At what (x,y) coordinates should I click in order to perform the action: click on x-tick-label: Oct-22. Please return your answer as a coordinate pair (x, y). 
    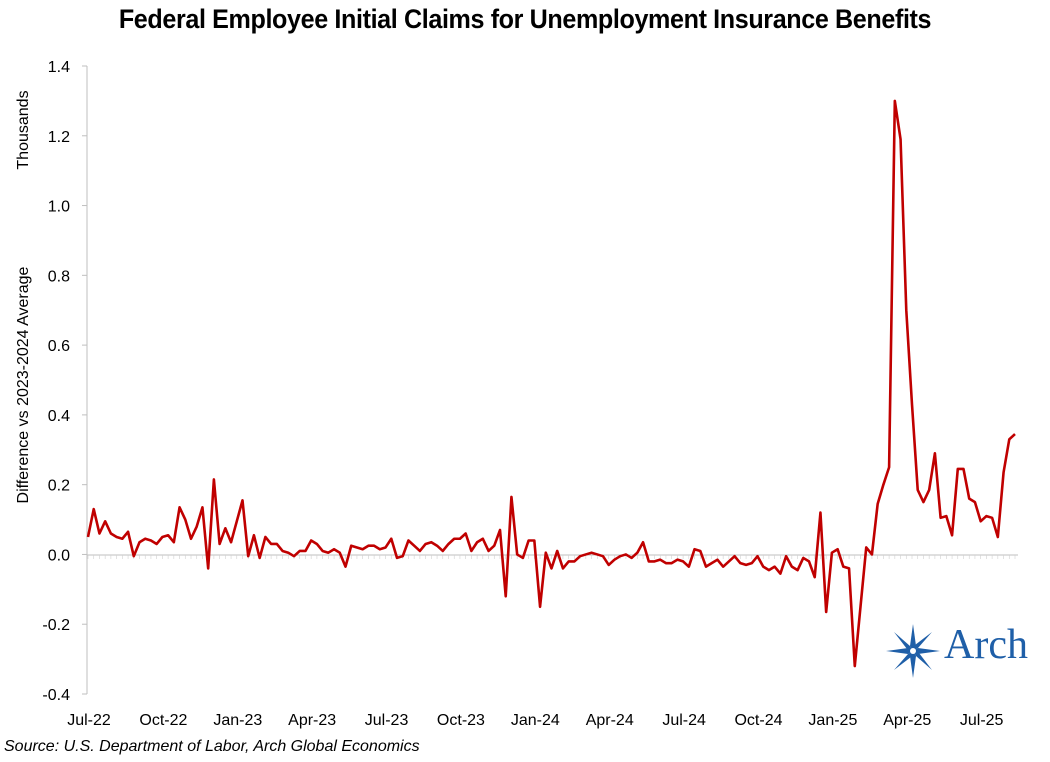
    Looking at the image, I should click on (163, 720).